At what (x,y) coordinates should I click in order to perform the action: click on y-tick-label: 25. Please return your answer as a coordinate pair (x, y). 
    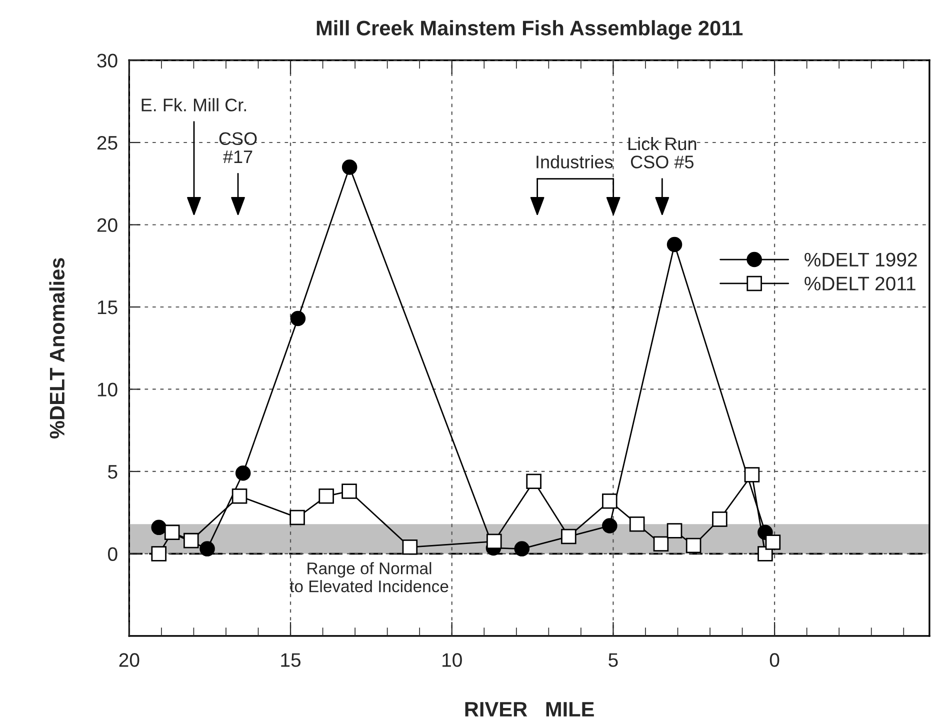
    Looking at the image, I should click on (107, 143).